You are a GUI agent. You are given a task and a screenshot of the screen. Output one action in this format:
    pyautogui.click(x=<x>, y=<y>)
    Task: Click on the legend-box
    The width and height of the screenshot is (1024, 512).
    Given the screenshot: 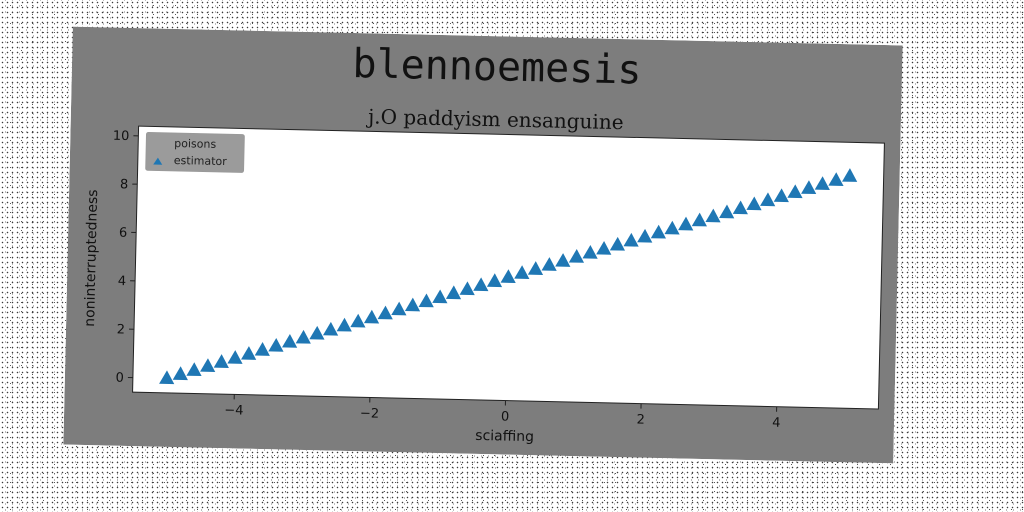 What is the action you would take?
    pyautogui.click(x=195, y=152)
    